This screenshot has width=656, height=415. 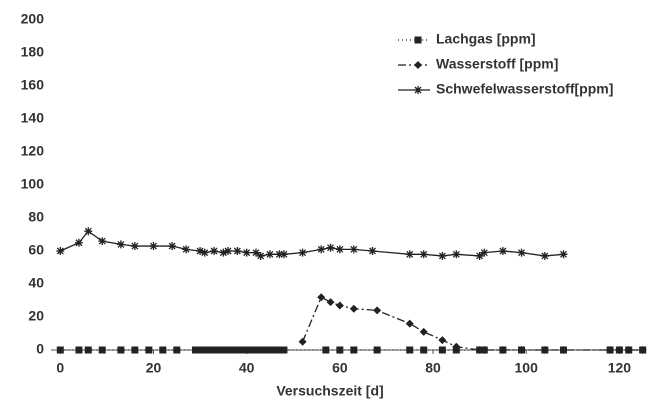 What do you see at coordinates (524, 89) in the screenshot?
I see `legend-label: Schwefelwasserstoff[ppm]` at bounding box center [524, 89].